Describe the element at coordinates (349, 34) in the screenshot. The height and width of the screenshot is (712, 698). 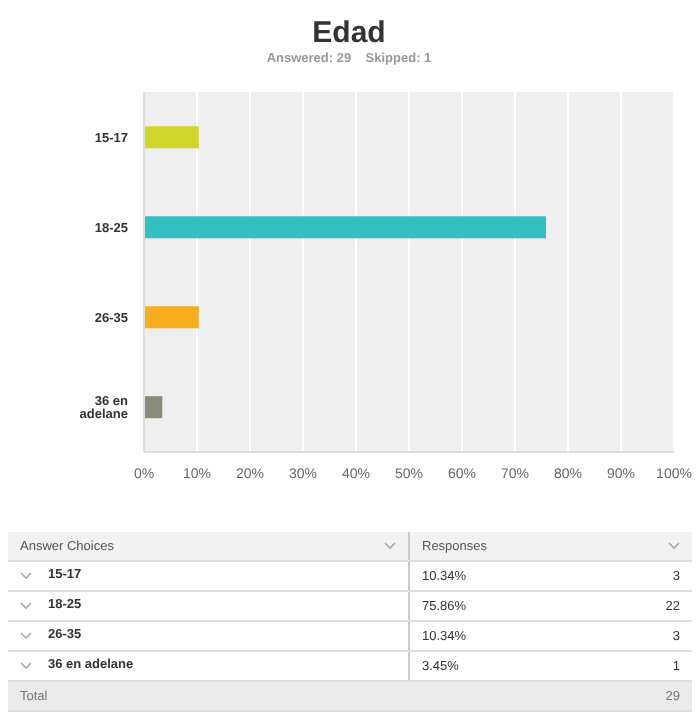
I see `chart-title: Edad` at that location.